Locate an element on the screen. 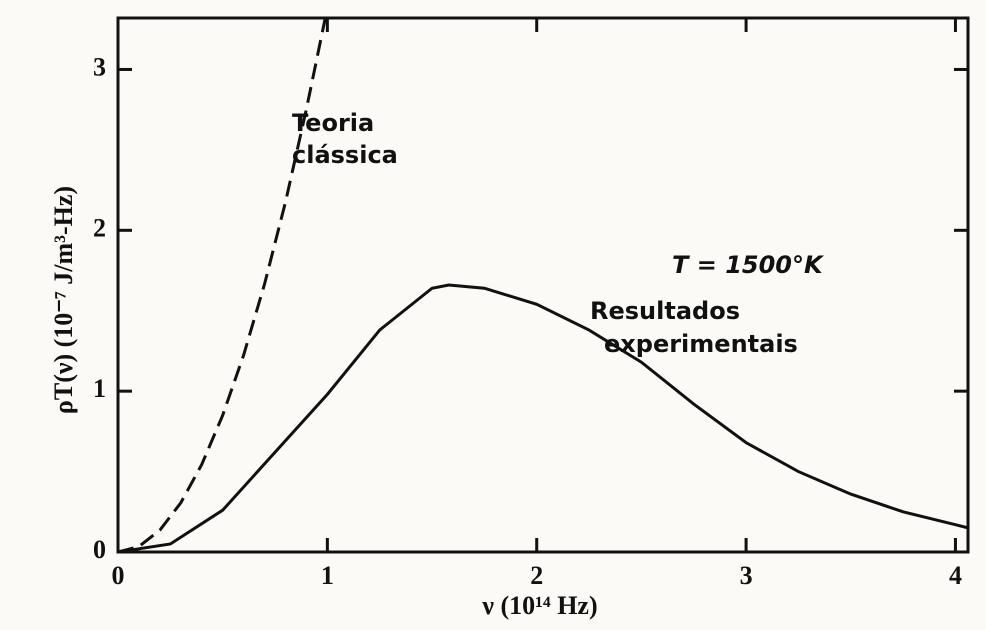  annotation: experimentais is located at coordinates (701, 344).